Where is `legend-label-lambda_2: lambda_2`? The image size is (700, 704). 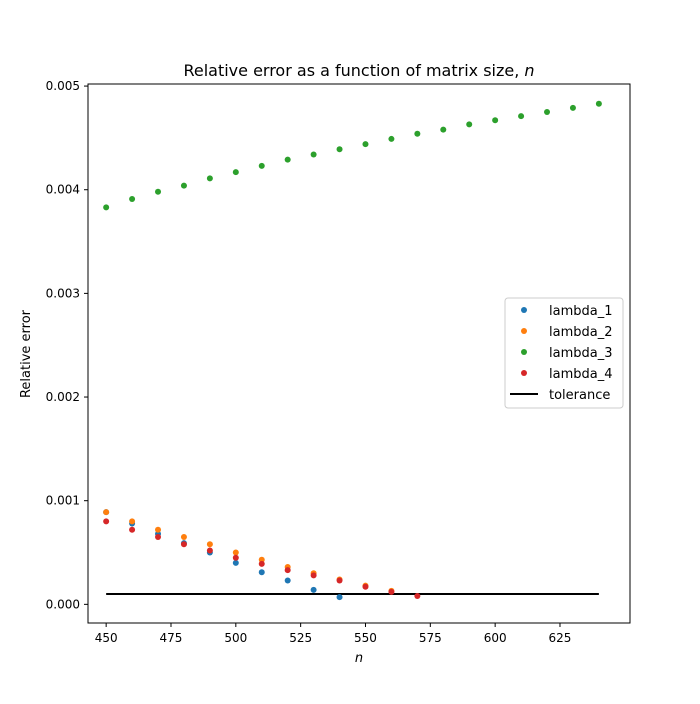
legend-label-lambda_2: lambda_2 is located at coordinates (580, 332).